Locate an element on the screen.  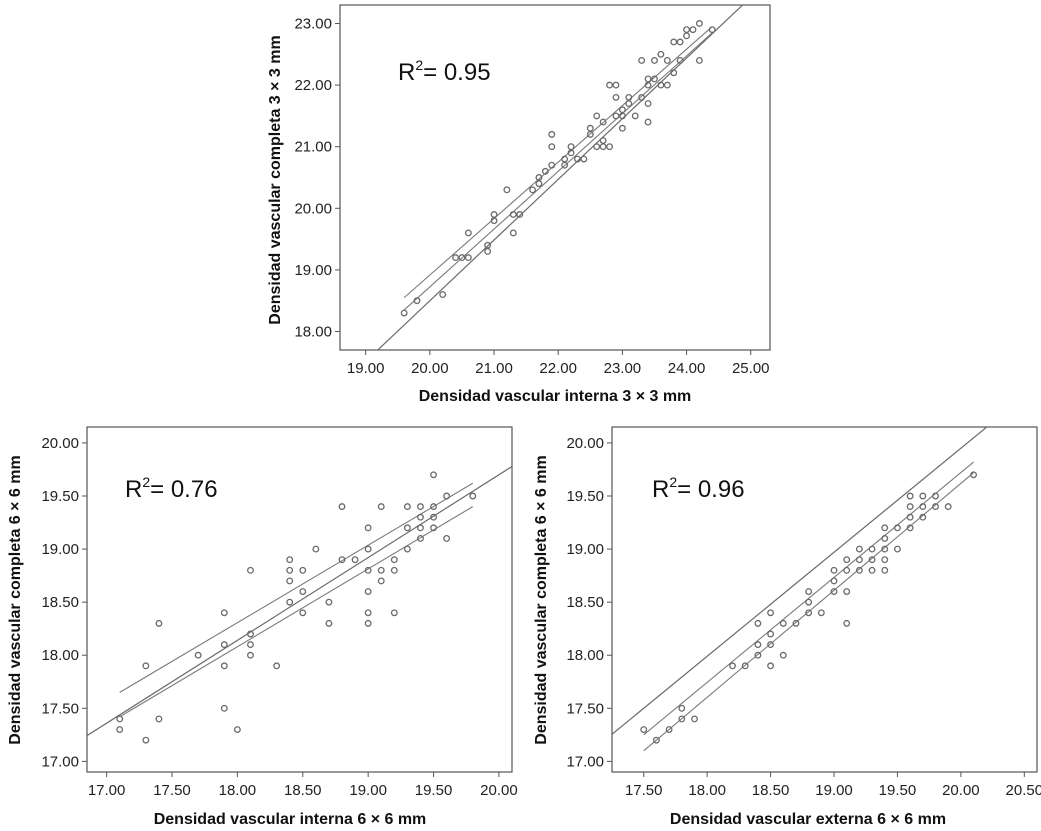
y-axis-title: Densidad vascular completa 3 × 3 mm is located at coordinates (275, 179).